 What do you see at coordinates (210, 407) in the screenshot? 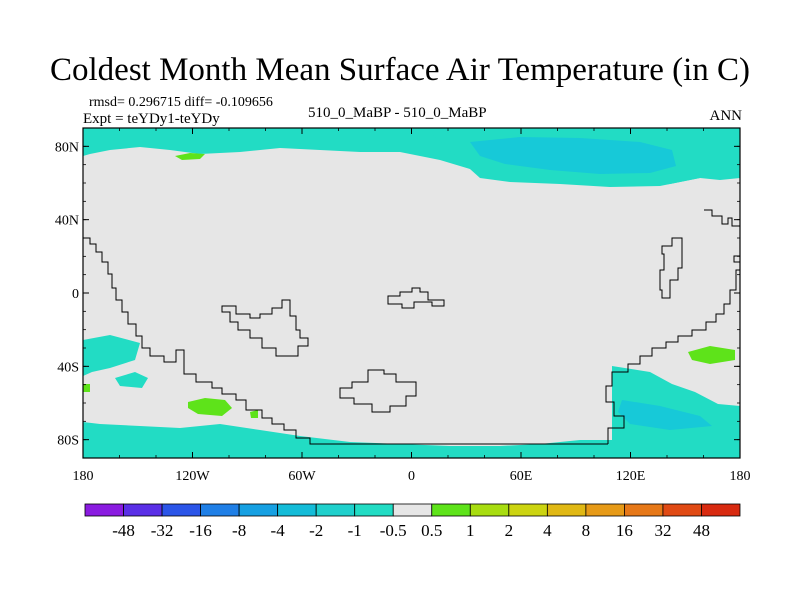
I see `anomaly-region-south-pacific-patch` at bounding box center [210, 407].